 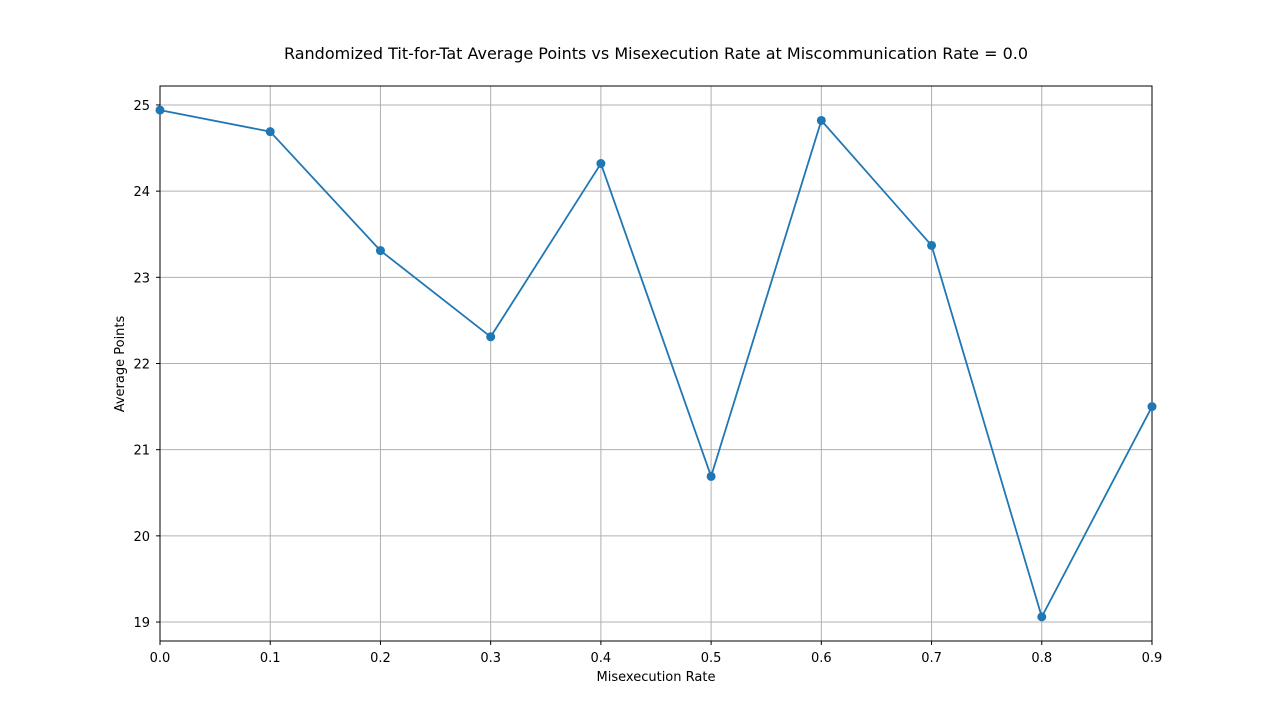 What do you see at coordinates (141, 192) in the screenshot?
I see `y-tick-label: 24` at bounding box center [141, 192].